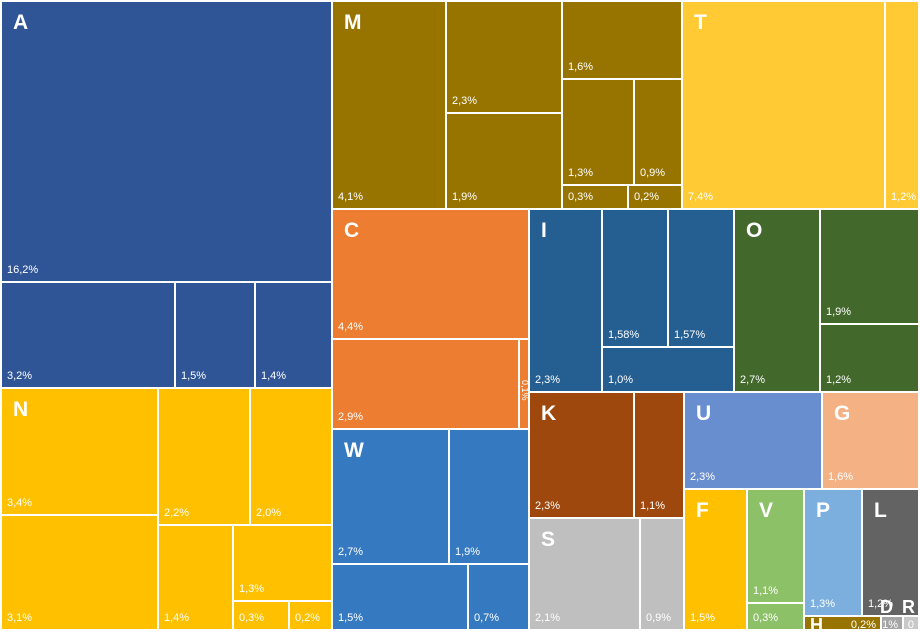 Image resolution: width=920 pixels, height=633 pixels. Describe the element at coordinates (880, 510) in the screenshot. I see `group-label: L` at that location.